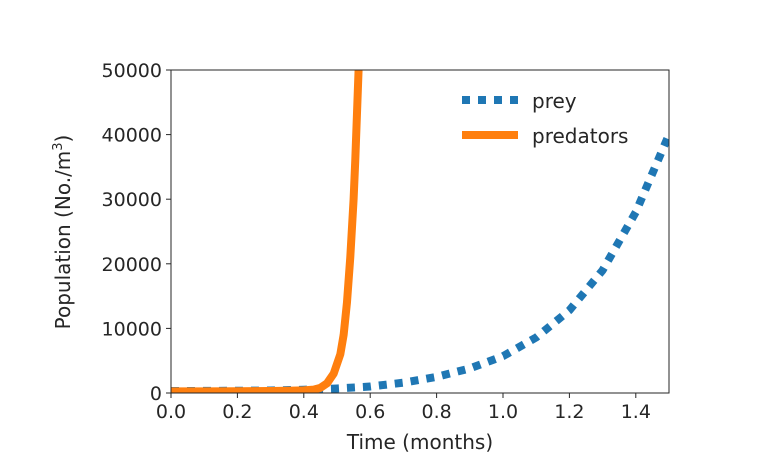 The height and width of the screenshot is (468, 768). What do you see at coordinates (132, 265) in the screenshot?
I see `y-tick-label: 20000` at bounding box center [132, 265].